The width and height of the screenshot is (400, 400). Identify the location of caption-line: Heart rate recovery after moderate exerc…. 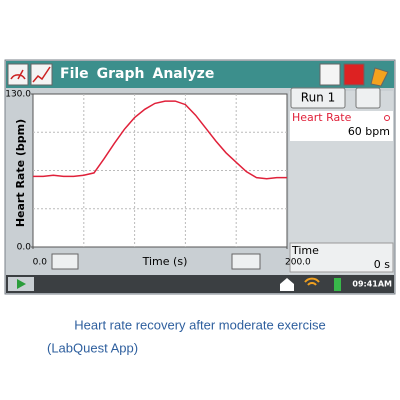
(199, 324).